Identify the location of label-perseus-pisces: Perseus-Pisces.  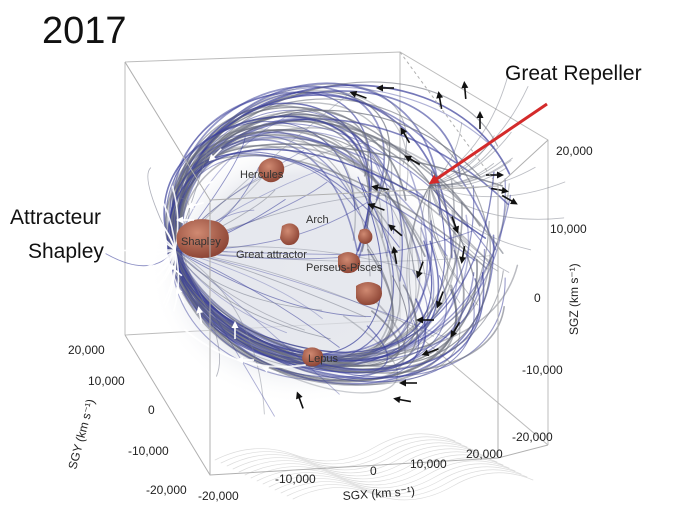
(344, 268).